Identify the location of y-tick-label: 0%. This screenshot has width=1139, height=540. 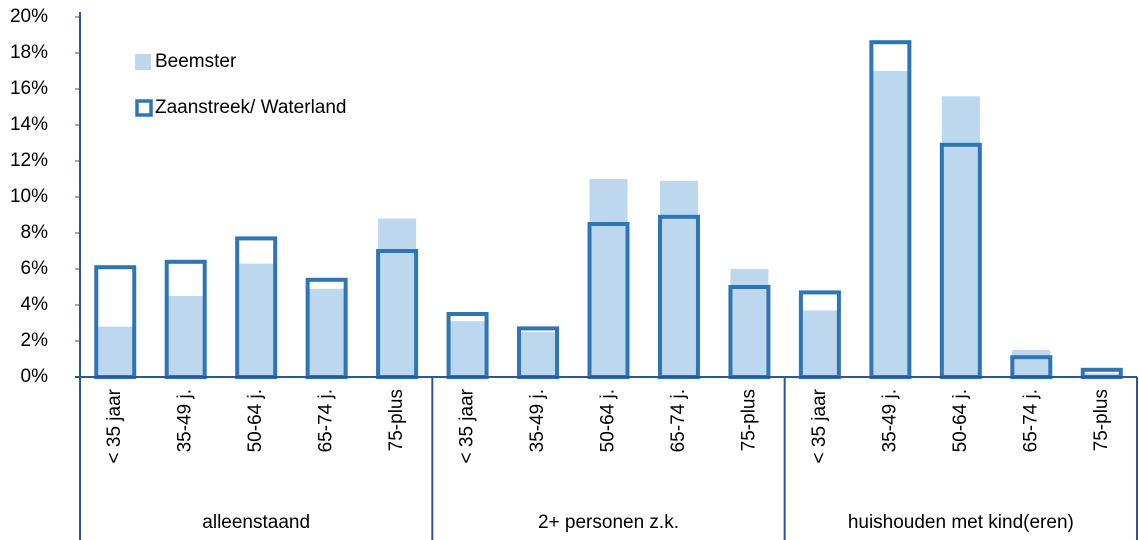
(35, 376).